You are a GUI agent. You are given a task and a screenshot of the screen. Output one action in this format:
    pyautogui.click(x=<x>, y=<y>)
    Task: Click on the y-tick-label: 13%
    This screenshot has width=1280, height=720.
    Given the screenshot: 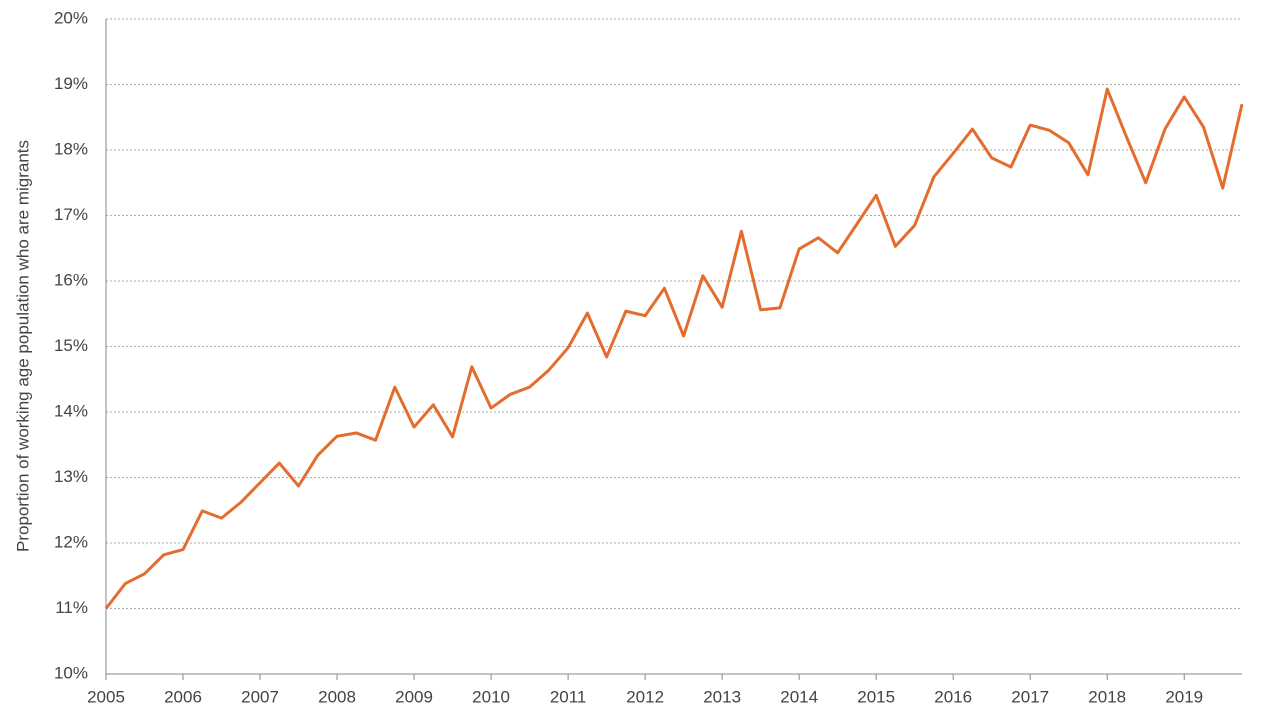 What is the action you would take?
    pyautogui.click(x=71, y=476)
    